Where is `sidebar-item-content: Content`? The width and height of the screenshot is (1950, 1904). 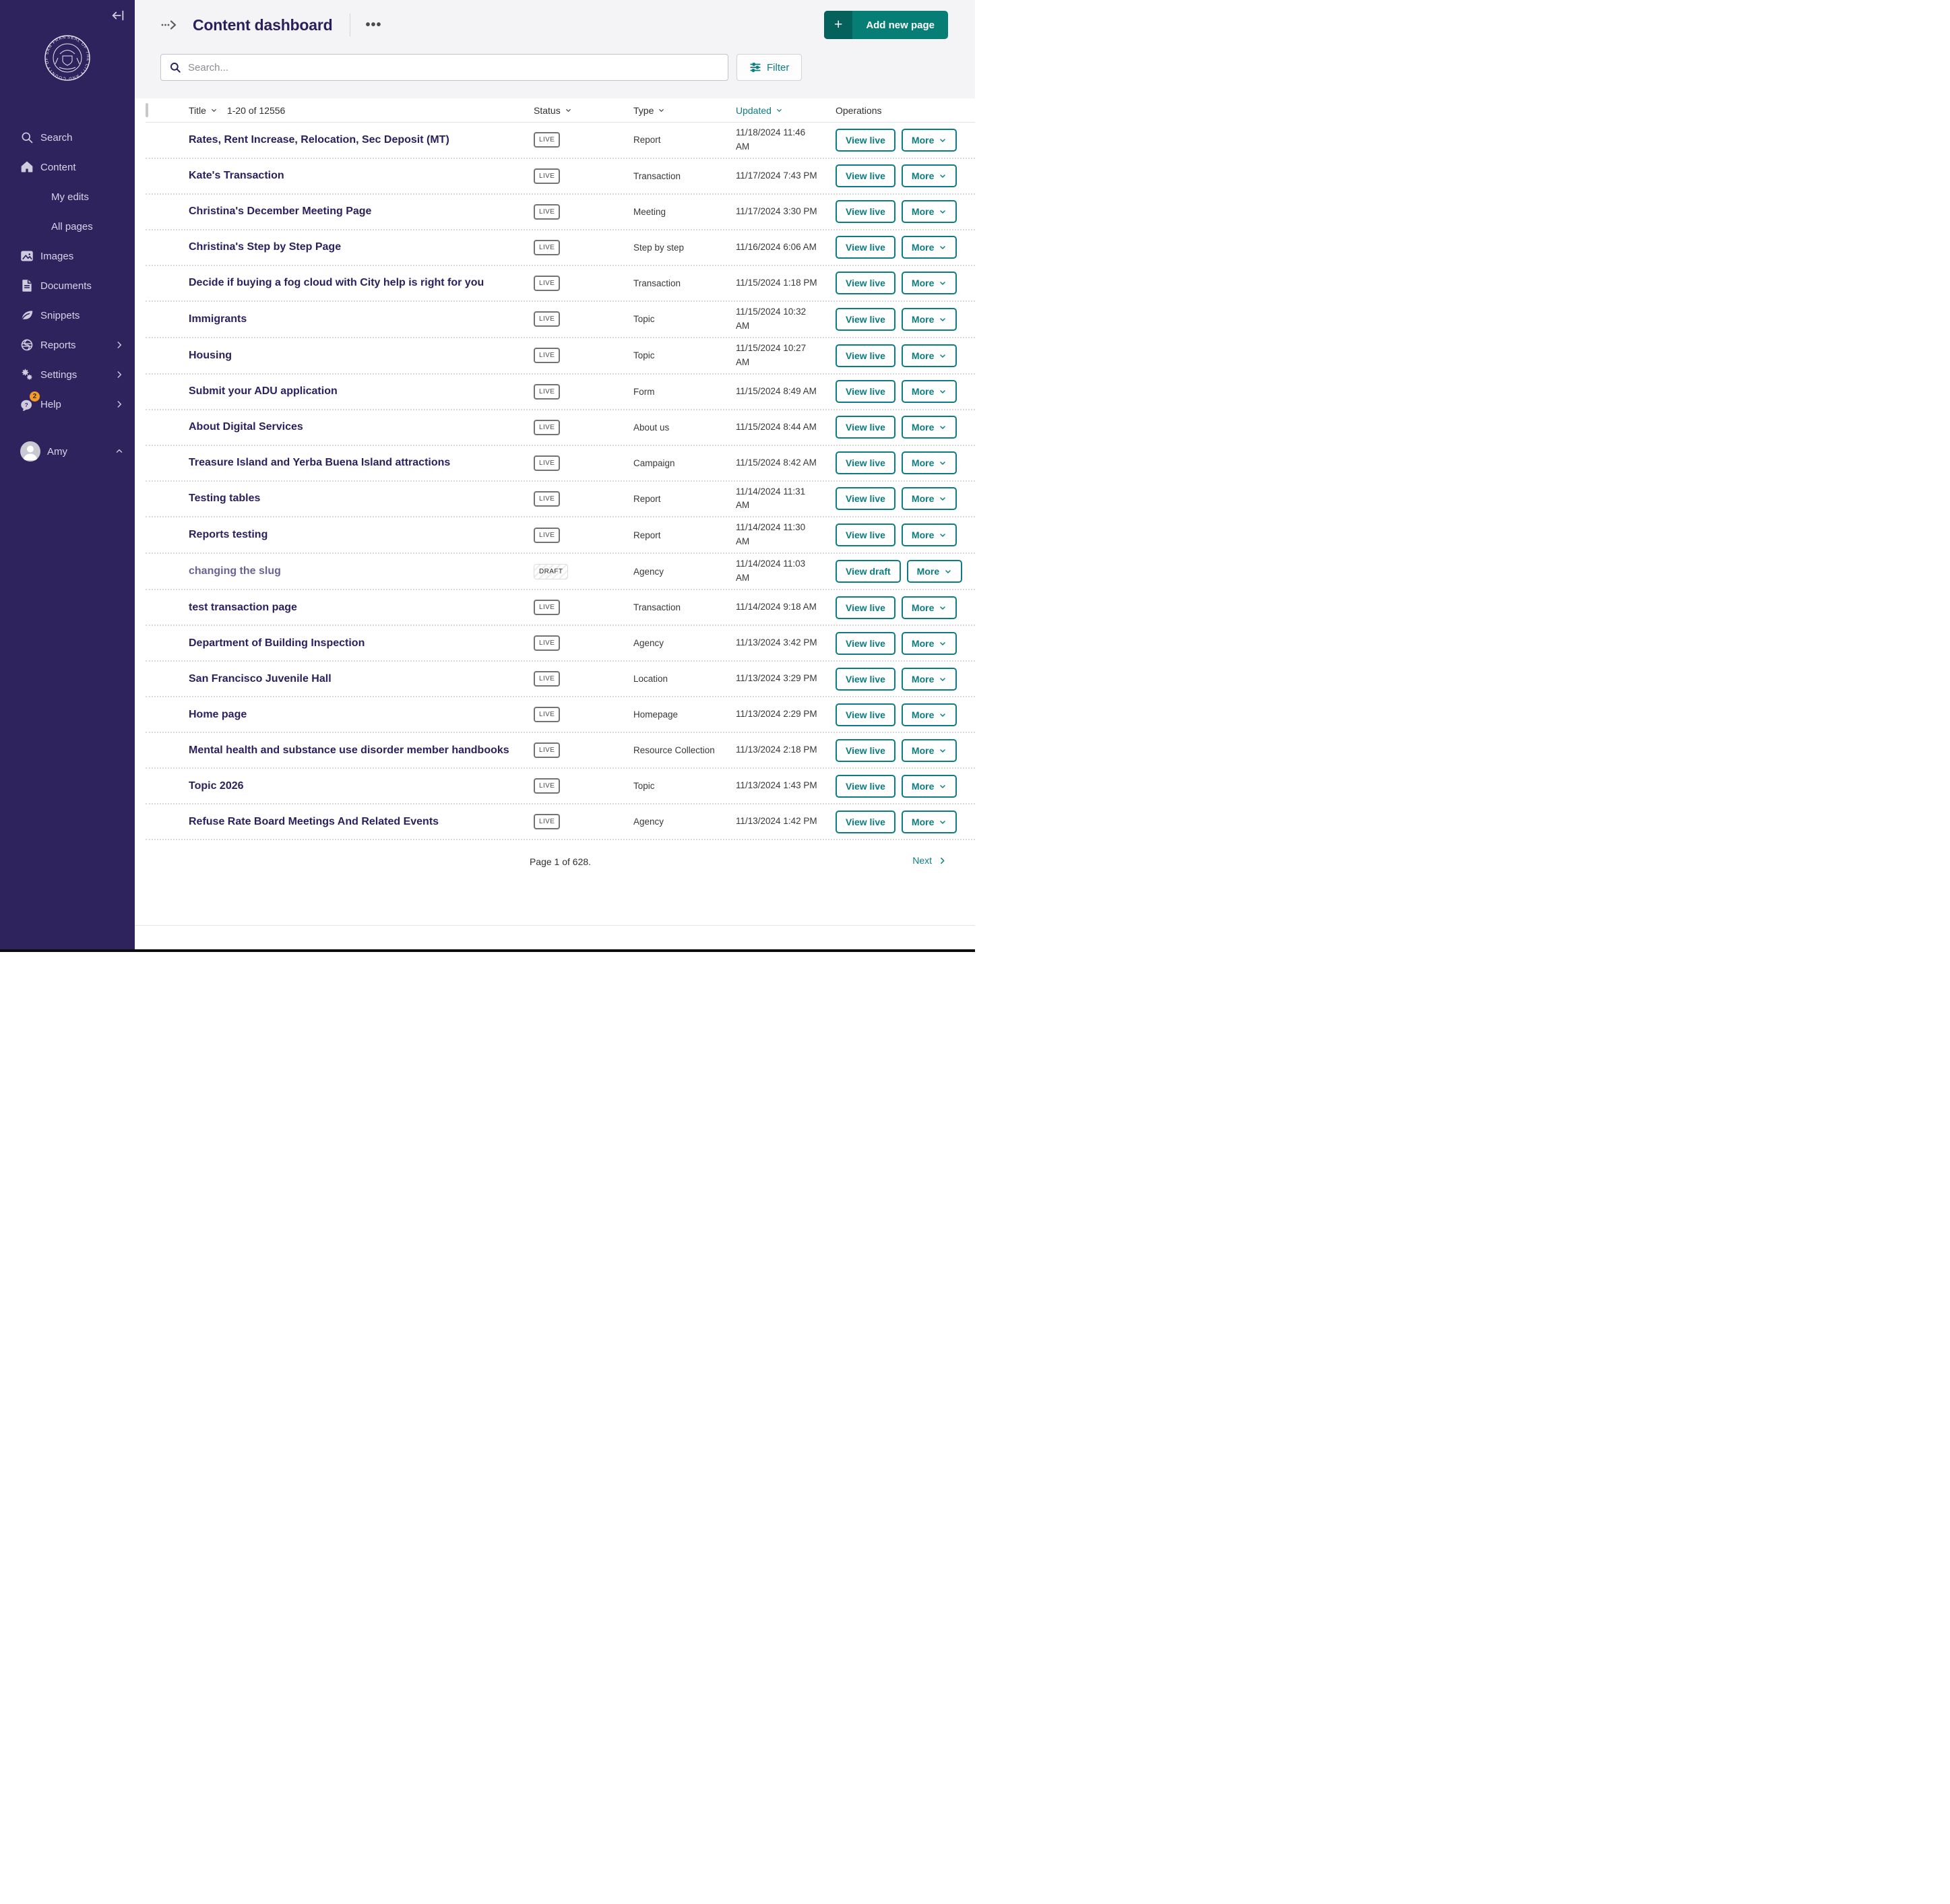 sidebar-item-content: Content is located at coordinates (67, 167).